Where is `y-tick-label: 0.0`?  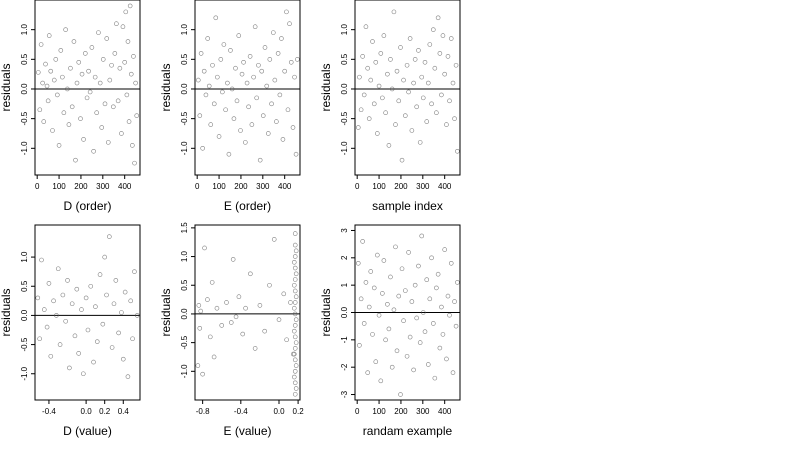 y-tick-label: 0.0 is located at coordinates (184, 89).